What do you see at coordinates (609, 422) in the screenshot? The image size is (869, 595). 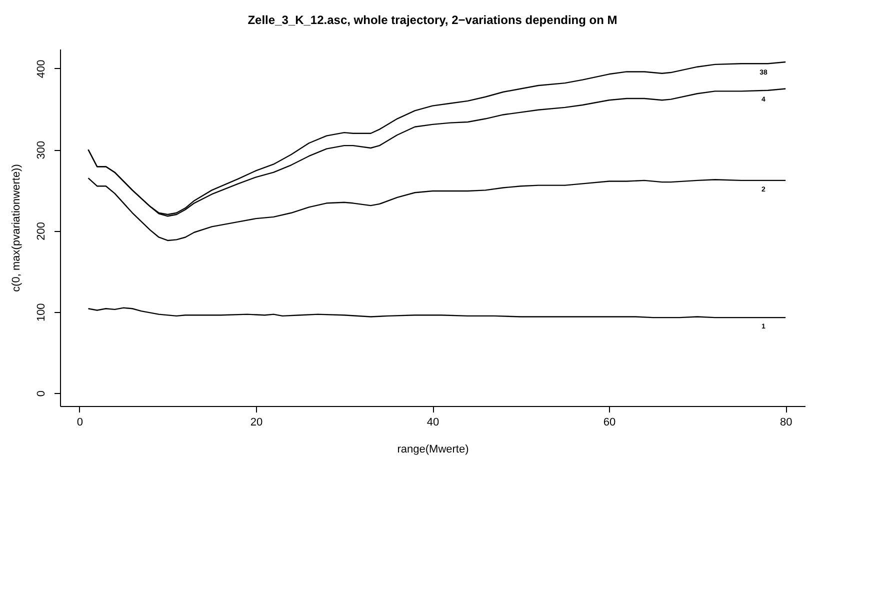 I see `x-tick-label: 60` at bounding box center [609, 422].